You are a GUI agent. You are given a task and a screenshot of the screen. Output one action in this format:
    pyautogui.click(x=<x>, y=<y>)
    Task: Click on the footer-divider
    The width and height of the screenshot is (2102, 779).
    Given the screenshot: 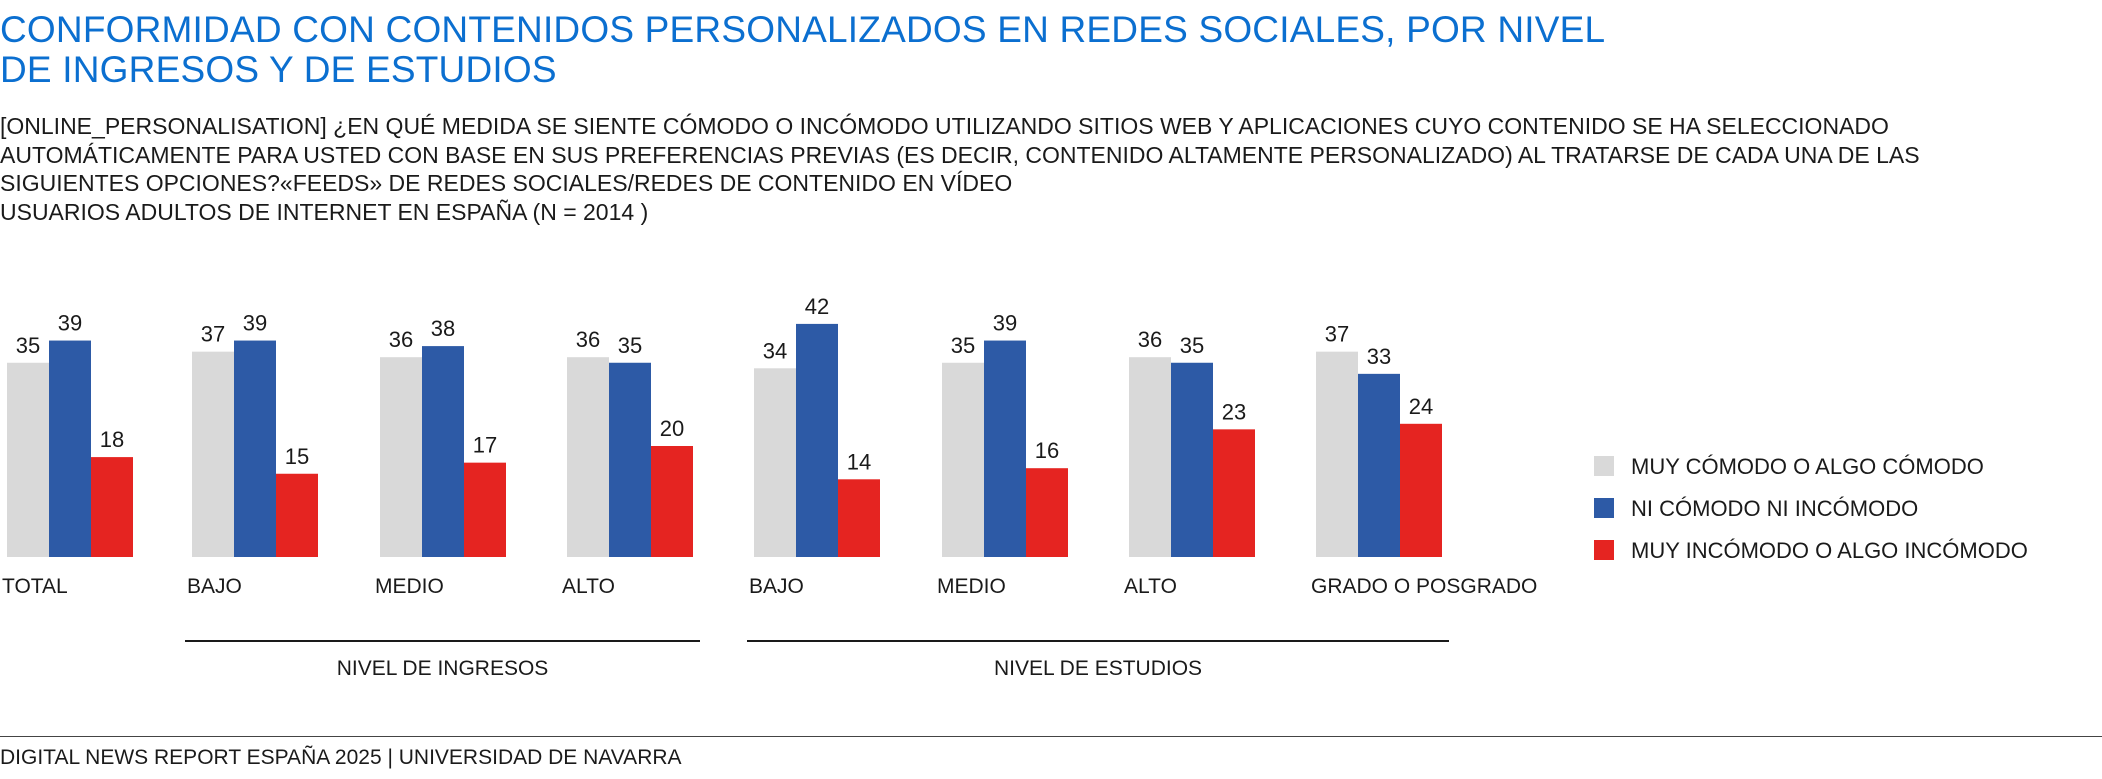 What is the action you would take?
    pyautogui.click(x=1051, y=736)
    